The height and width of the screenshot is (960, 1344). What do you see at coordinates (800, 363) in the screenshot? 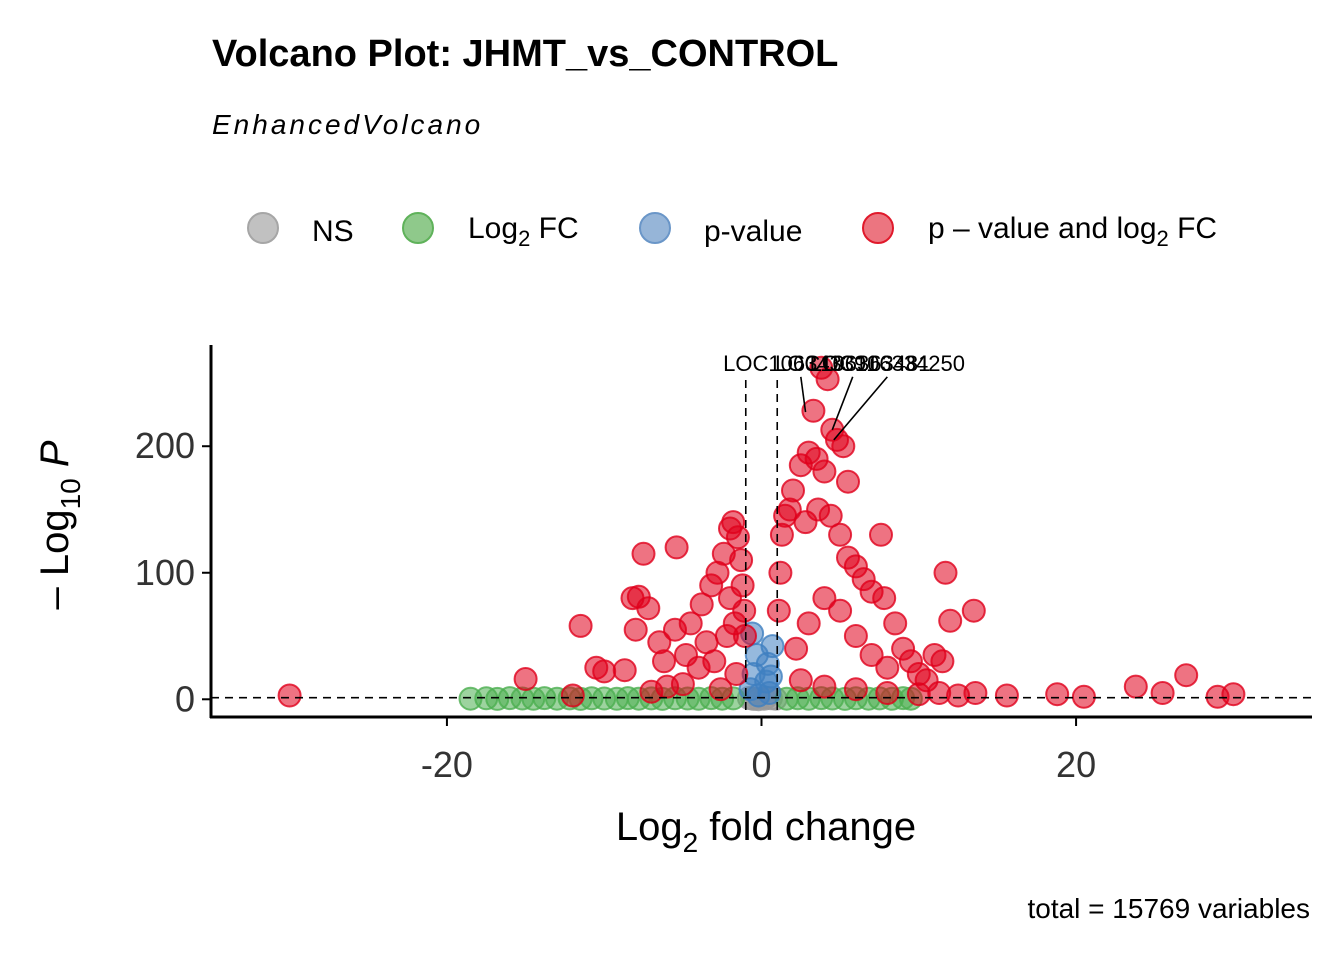
I see `gene-label: LOC106343391` at bounding box center [800, 363].